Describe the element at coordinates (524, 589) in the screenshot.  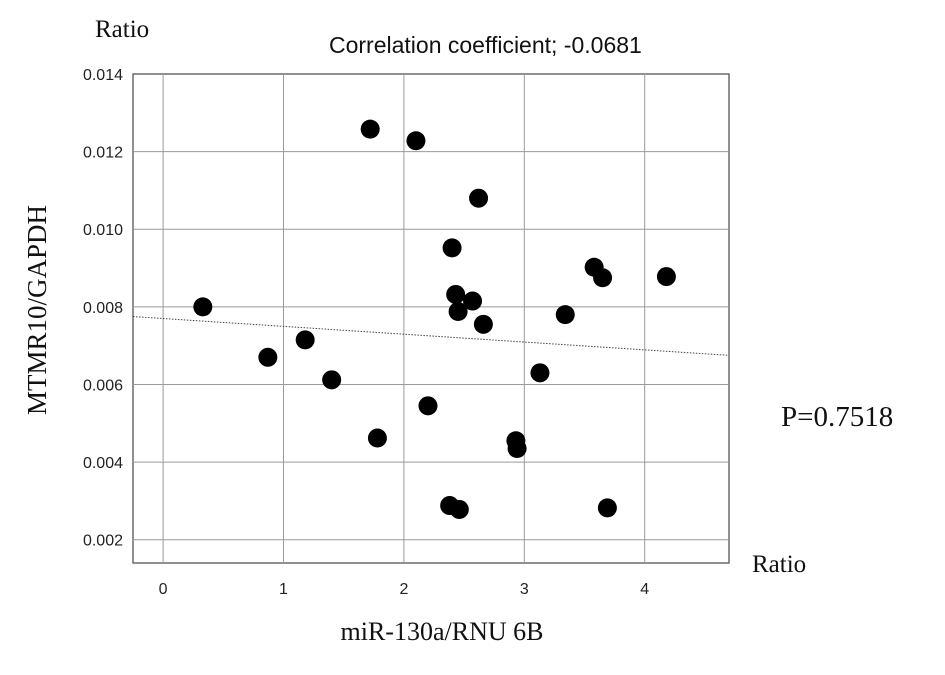
I see `x-tick-label: 3` at that location.